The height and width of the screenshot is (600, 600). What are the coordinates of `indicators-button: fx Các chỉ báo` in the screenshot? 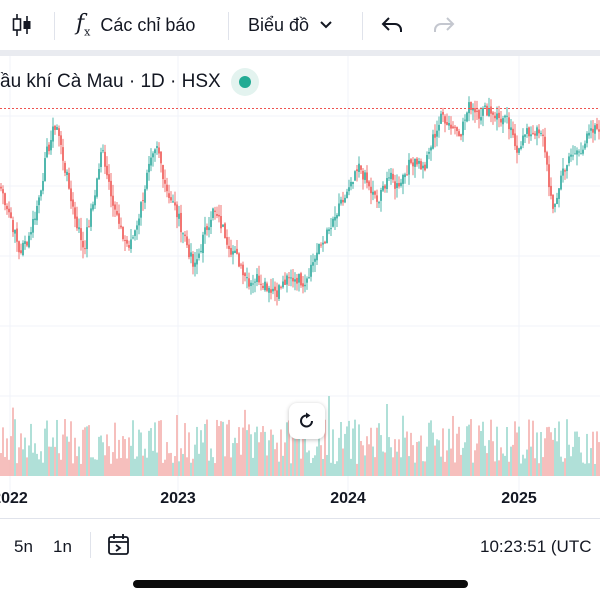 It's located at (135, 25).